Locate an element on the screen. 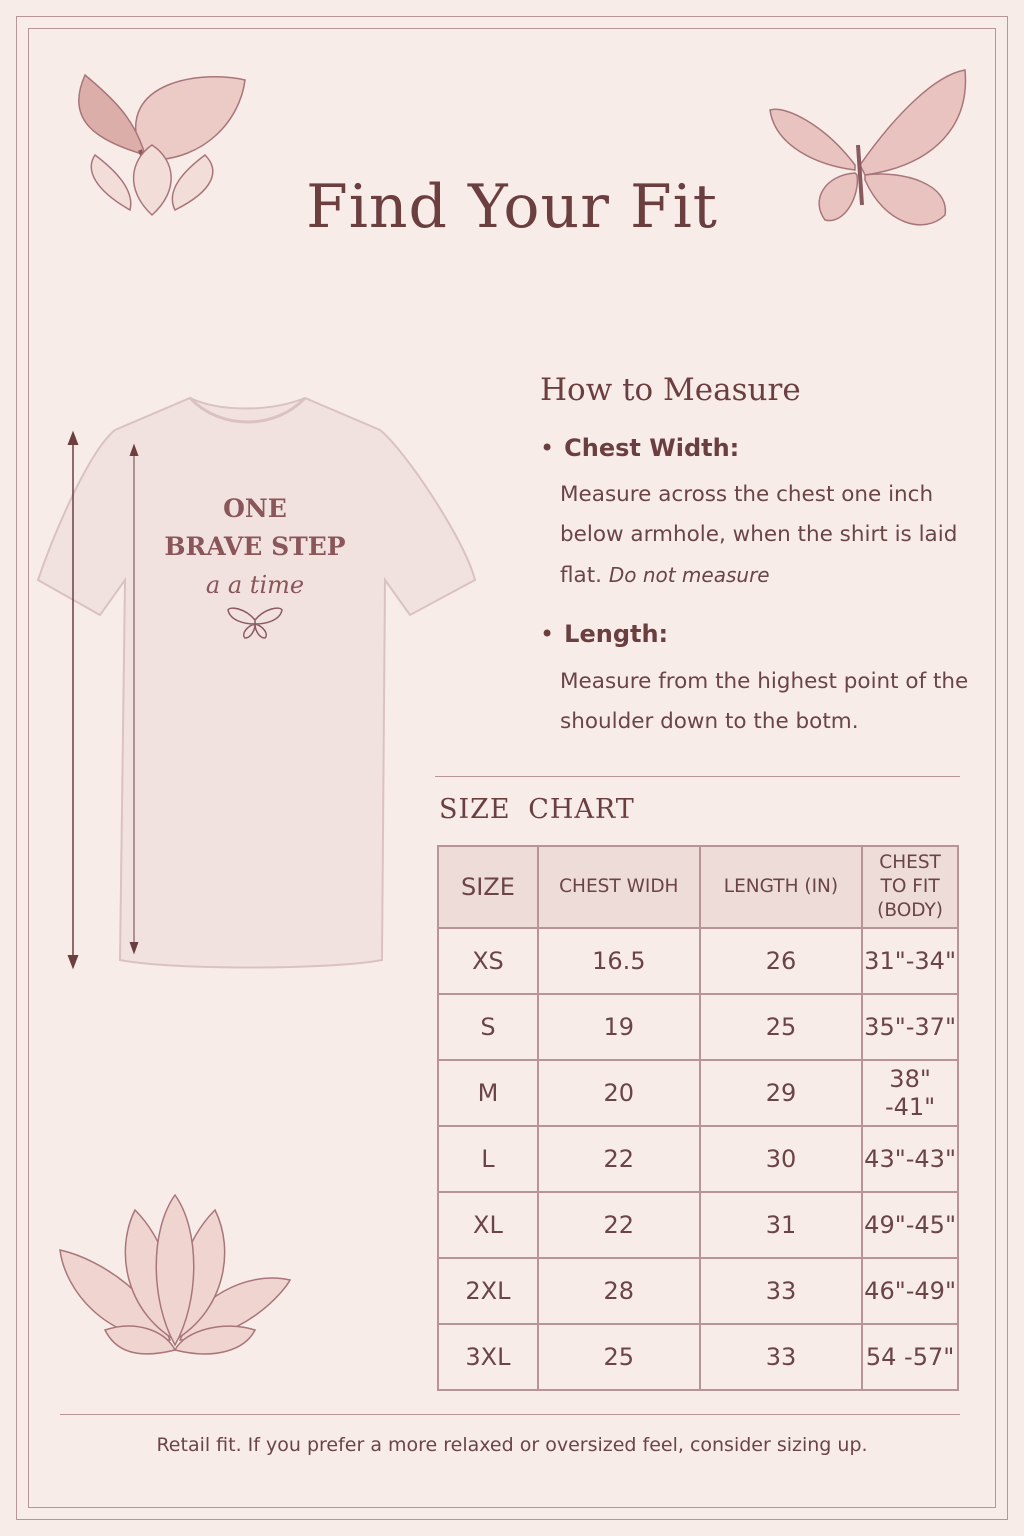  butterfly-illustration is located at coordinates (868, 147).